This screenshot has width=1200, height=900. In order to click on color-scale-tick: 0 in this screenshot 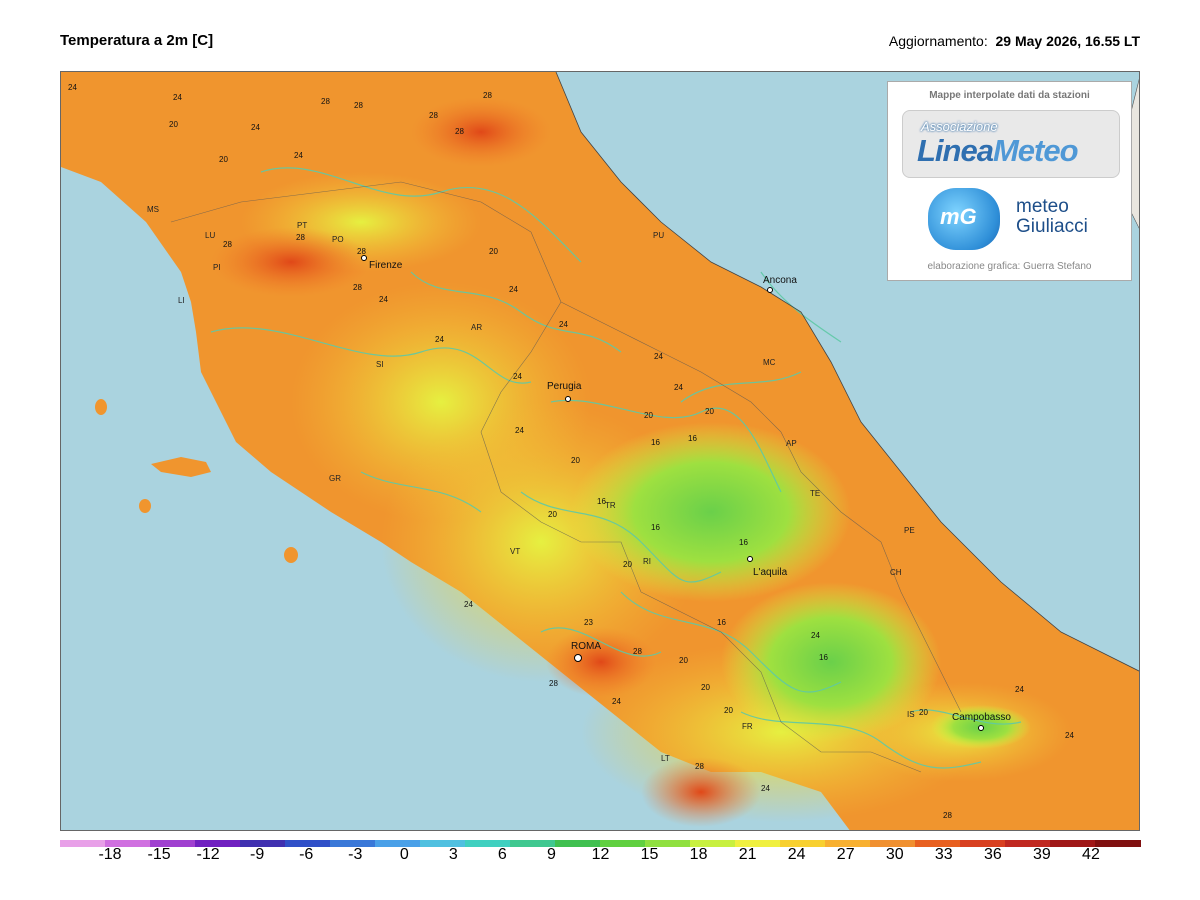, I will do `click(404, 854)`.